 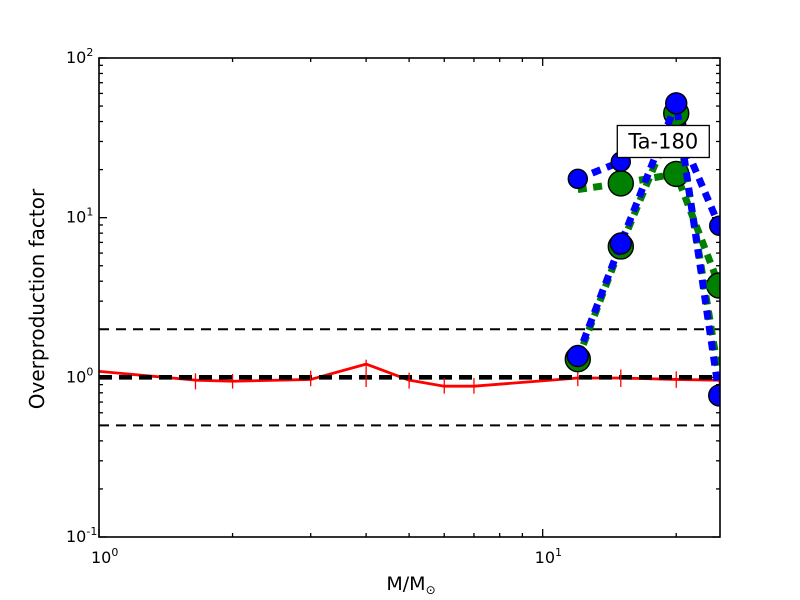 What do you see at coordinates (621, 183) in the screenshot?
I see `series-massive-models-green-lower-marker` at bounding box center [621, 183].